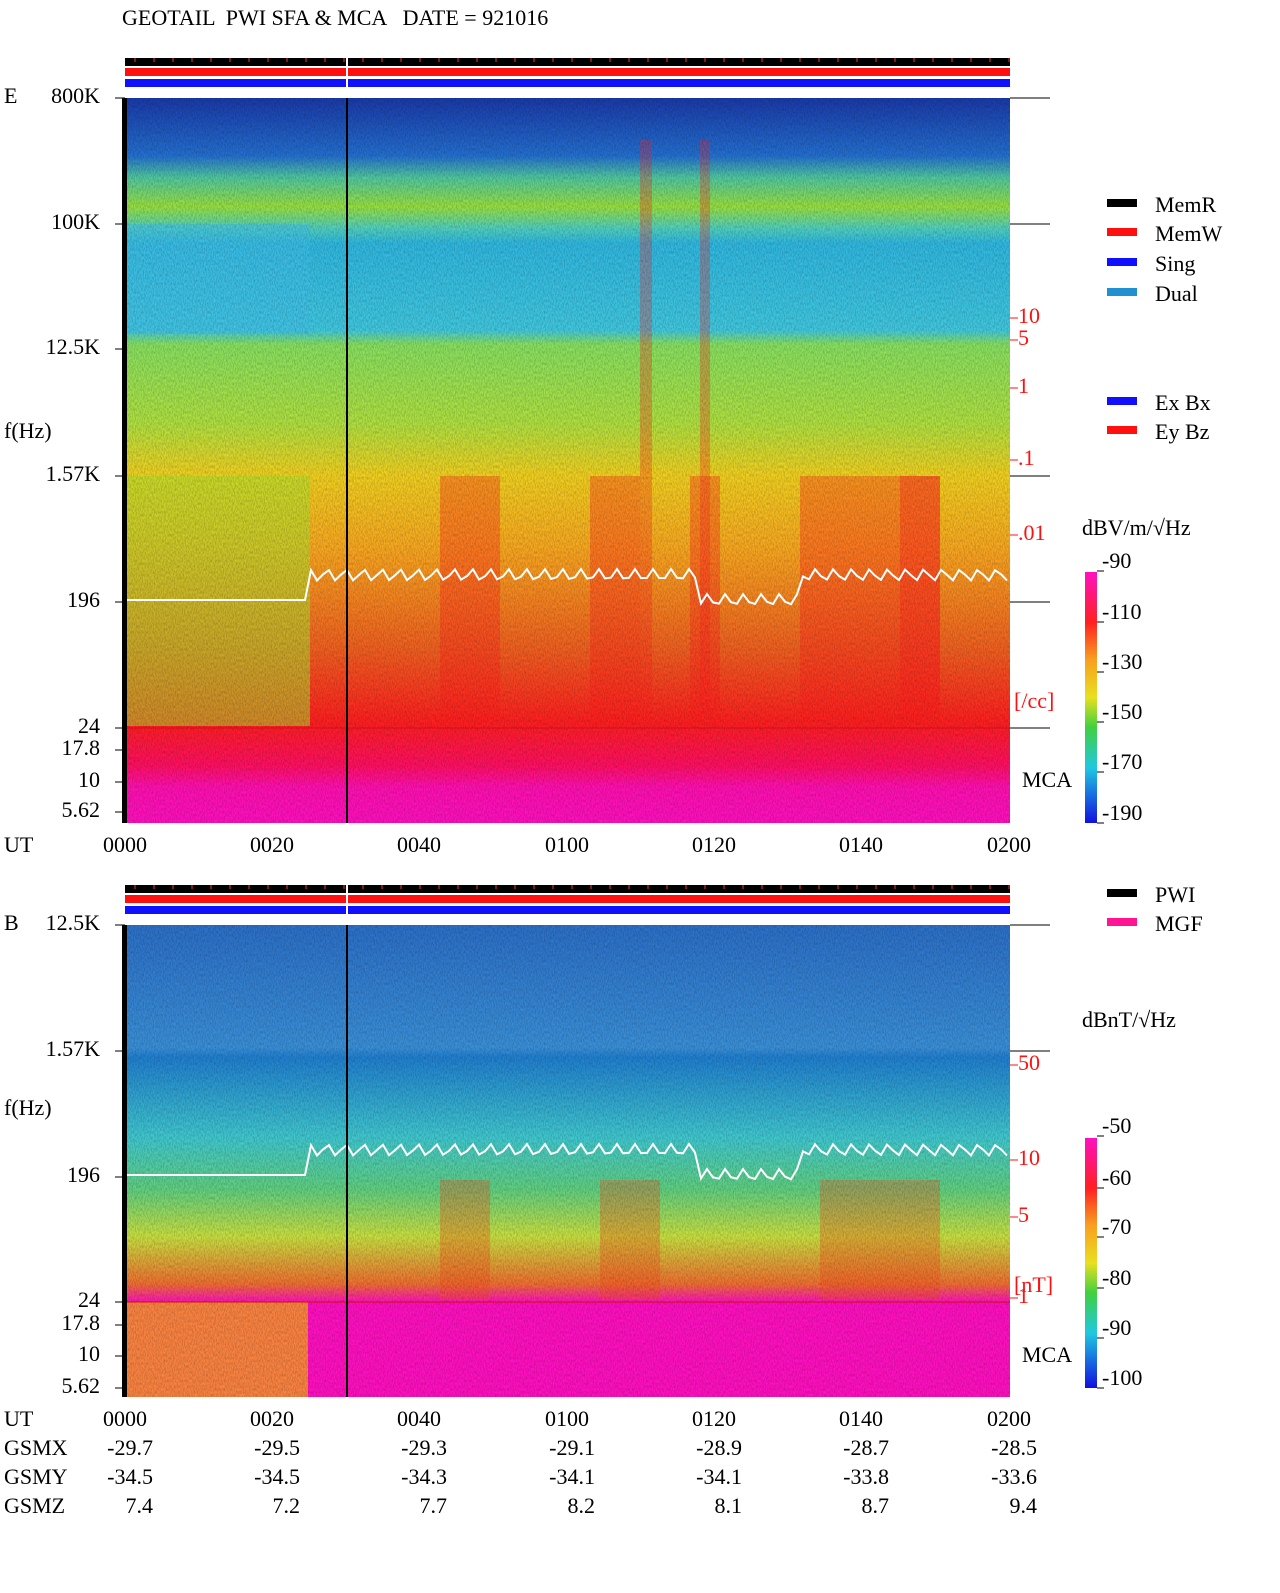  What do you see at coordinates (36, 1447) in the screenshot?
I see `orbit-label: GSMX` at bounding box center [36, 1447].